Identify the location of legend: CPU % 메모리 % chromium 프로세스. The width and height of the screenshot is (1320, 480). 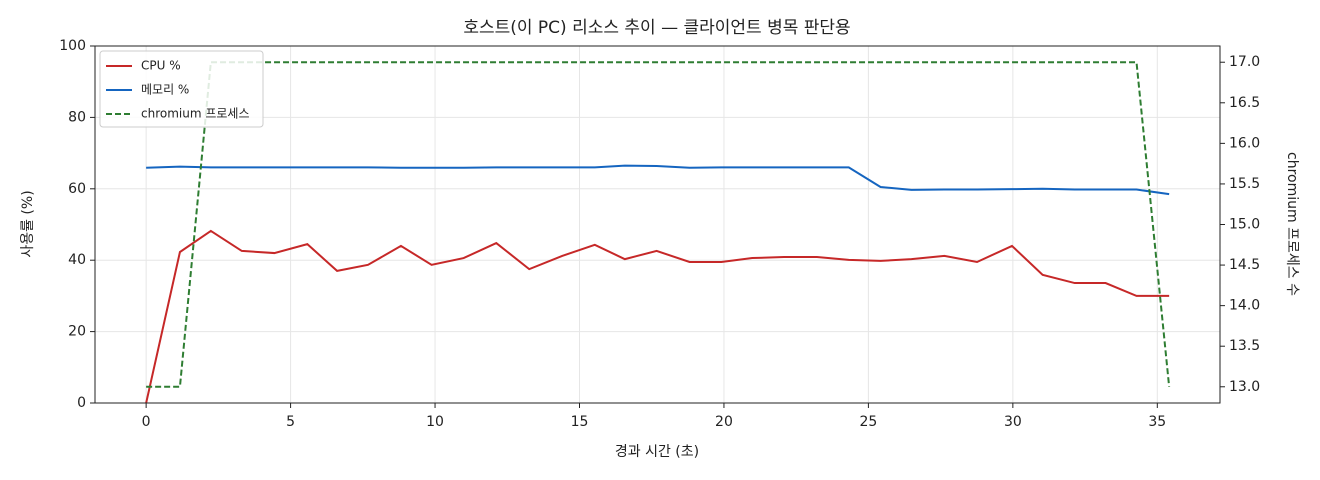
(181, 89).